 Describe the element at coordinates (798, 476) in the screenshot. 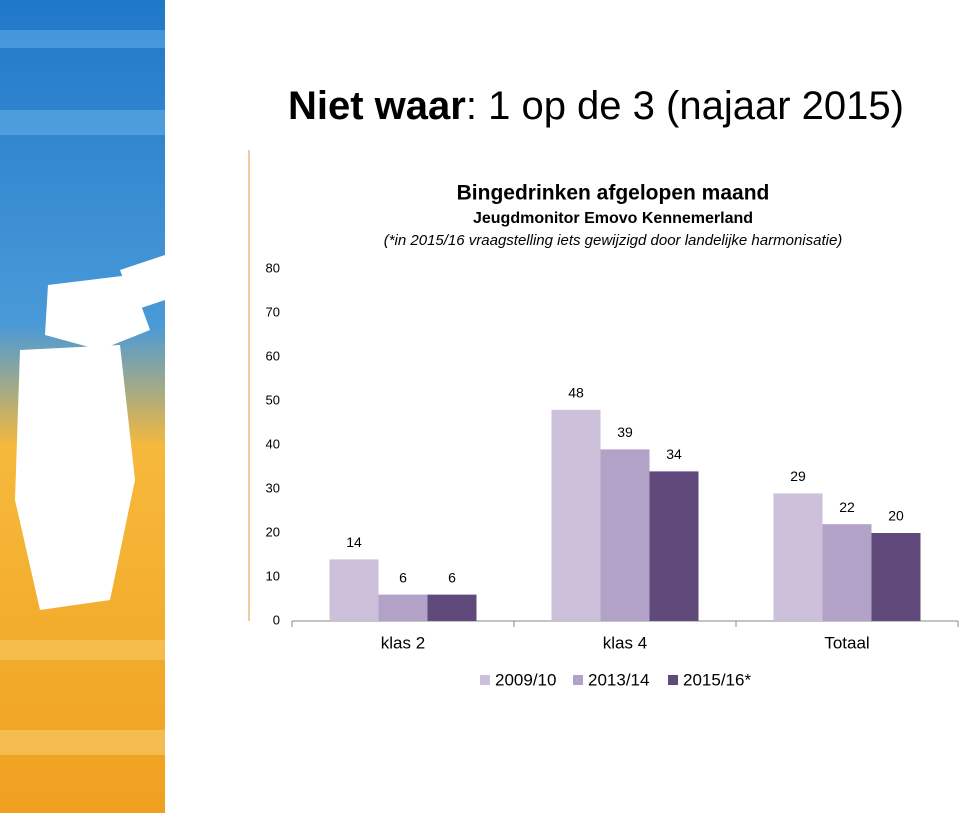

I see `data-label: 29` at that location.